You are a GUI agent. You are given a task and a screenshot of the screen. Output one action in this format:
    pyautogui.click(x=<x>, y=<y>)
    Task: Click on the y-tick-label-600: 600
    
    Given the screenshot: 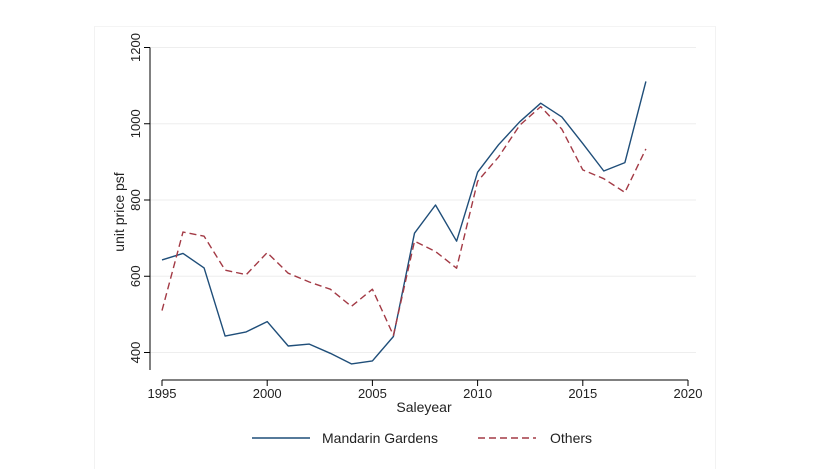 What is the action you would take?
    pyautogui.click(x=135, y=276)
    